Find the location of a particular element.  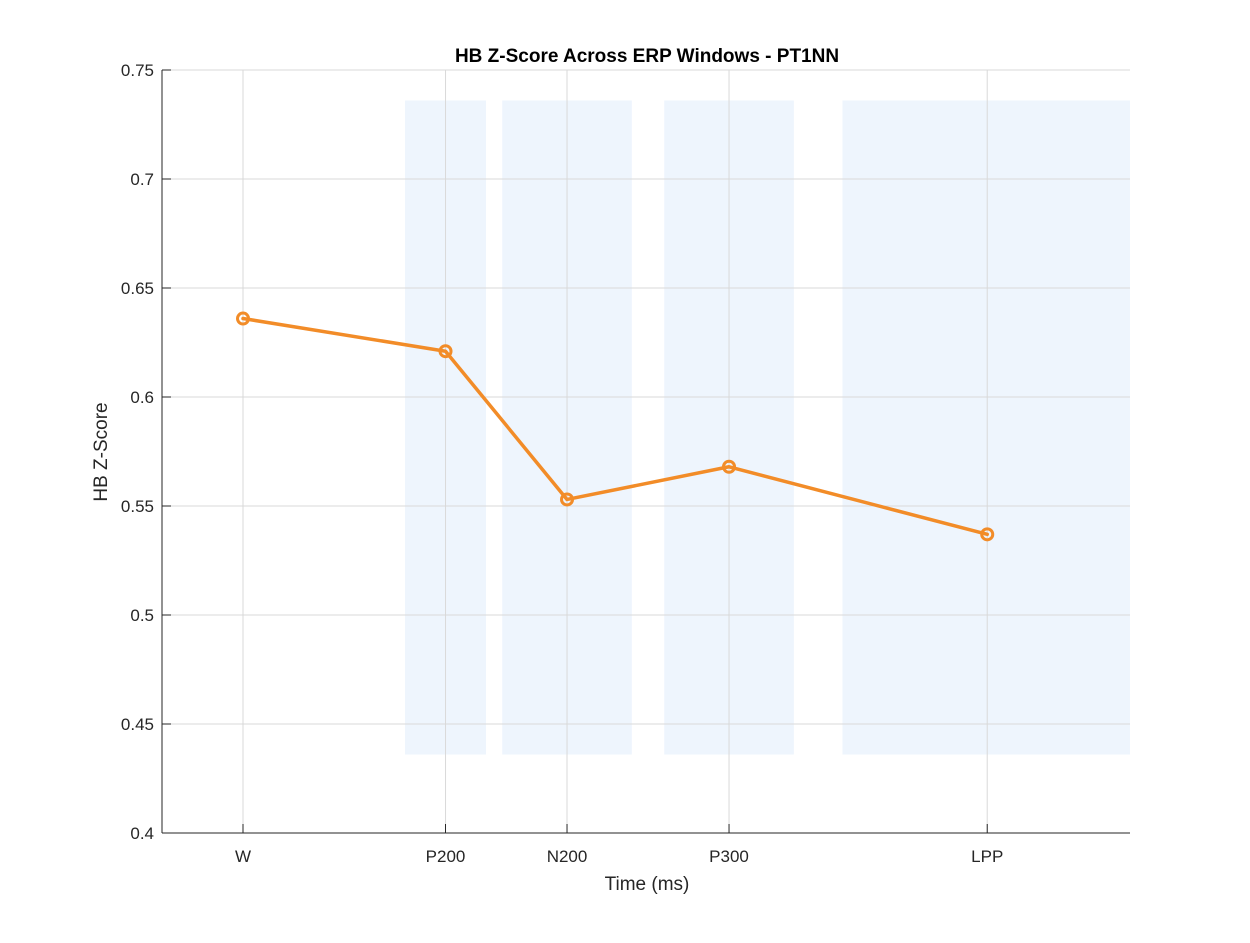

x-axis-label: Time (ms) is located at coordinates (647, 884).